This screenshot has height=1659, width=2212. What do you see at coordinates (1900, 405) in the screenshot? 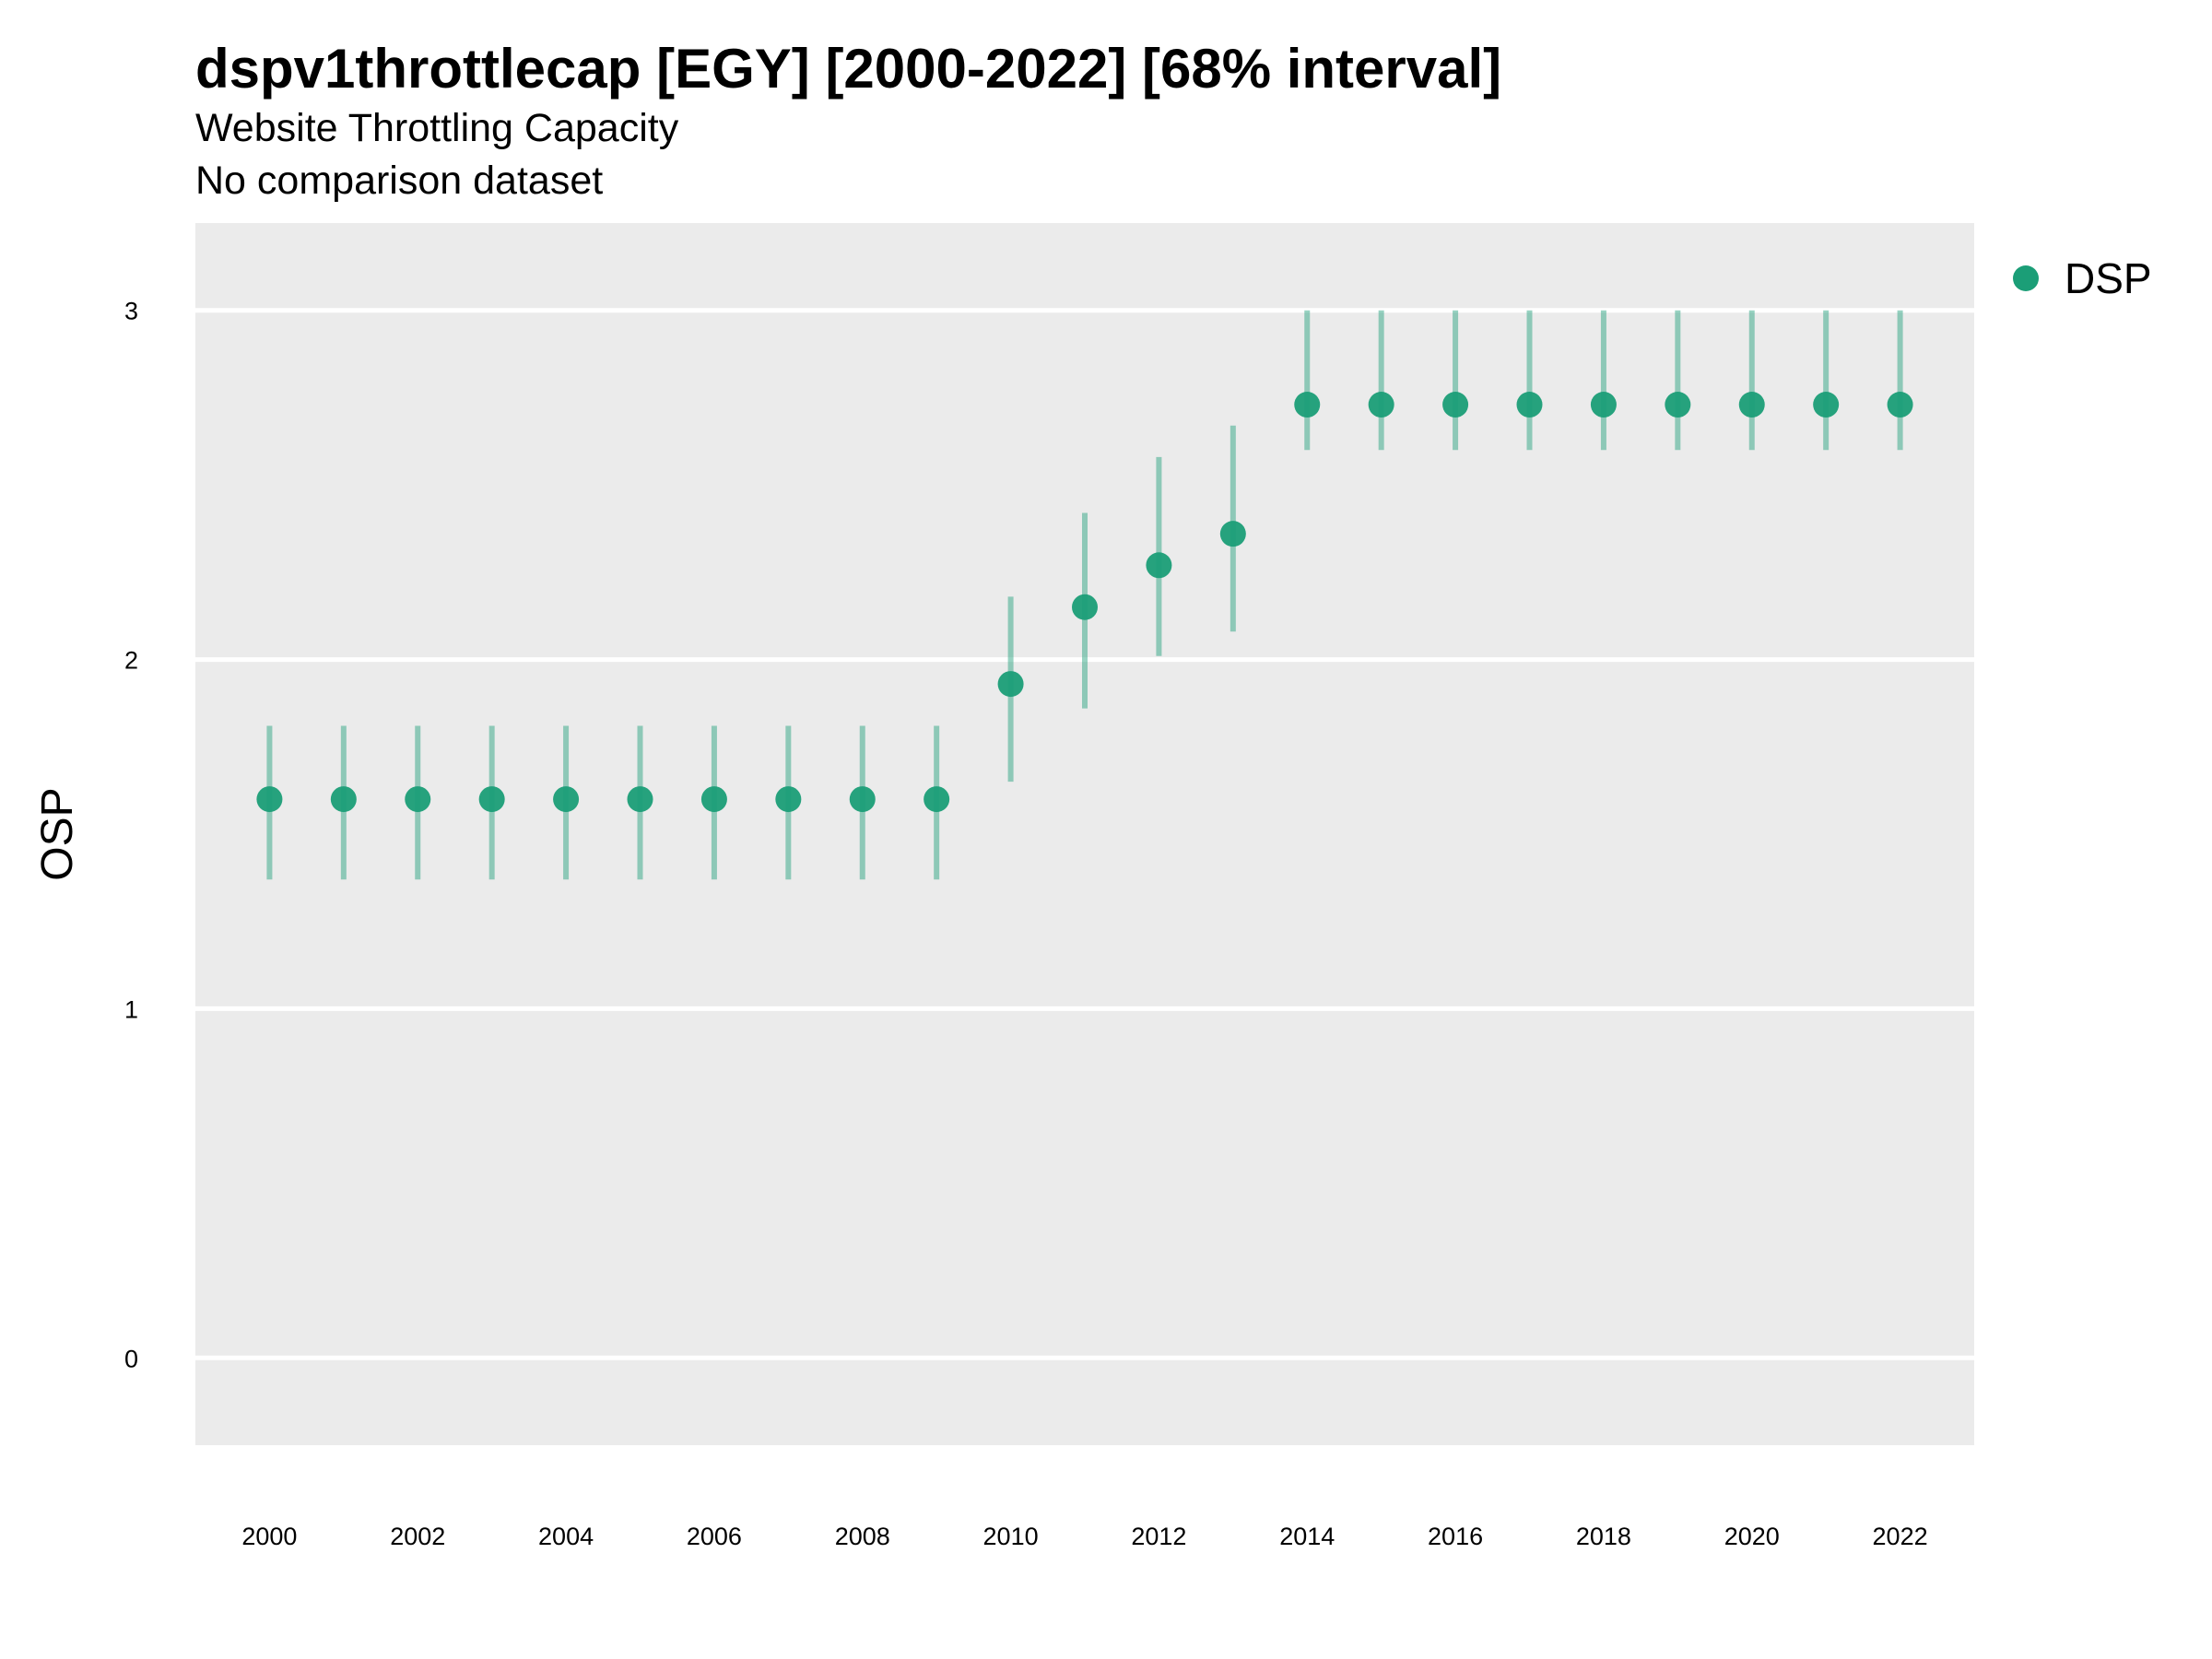
I see `data-point-2022` at bounding box center [1900, 405].